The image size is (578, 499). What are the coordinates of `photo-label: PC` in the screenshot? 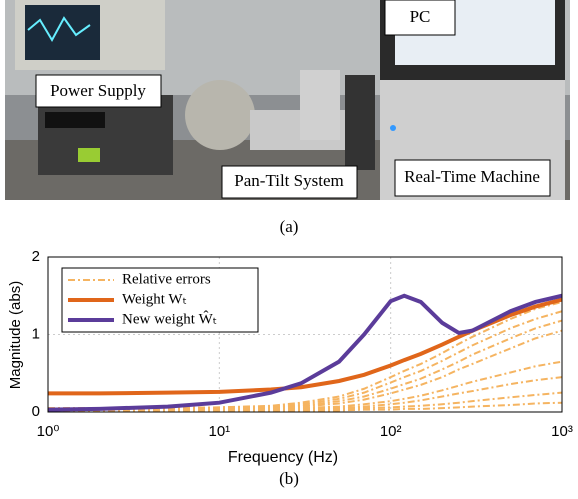 It's located at (420, 16).